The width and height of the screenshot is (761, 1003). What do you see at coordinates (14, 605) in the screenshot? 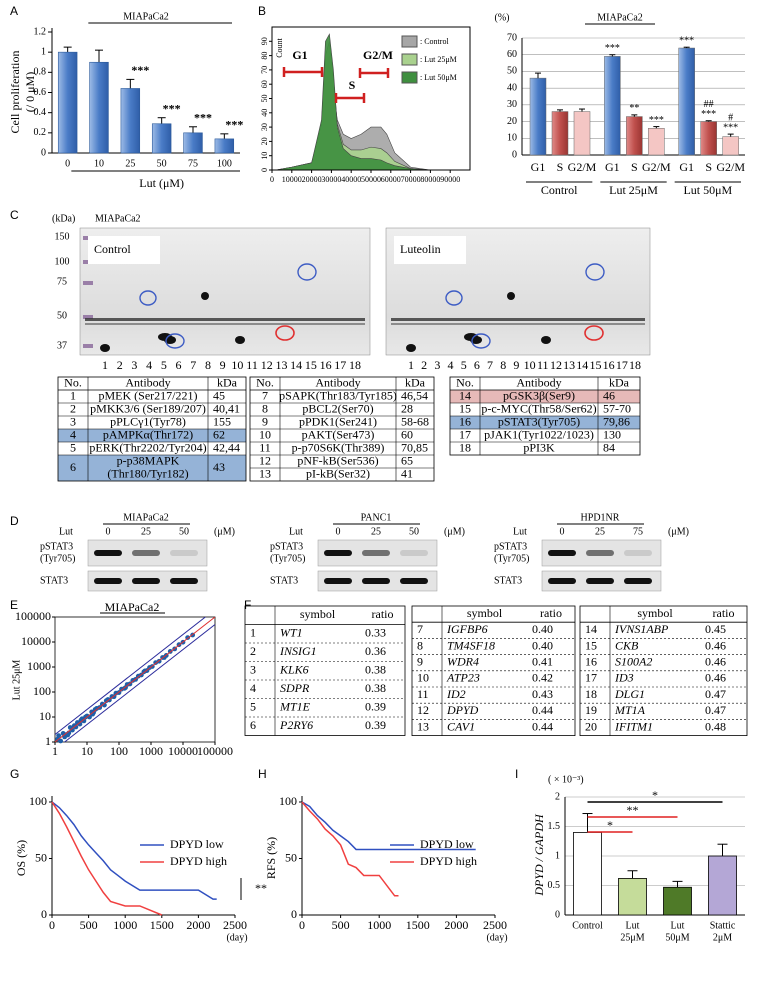
I see `panel-label: E` at bounding box center [14, 605].